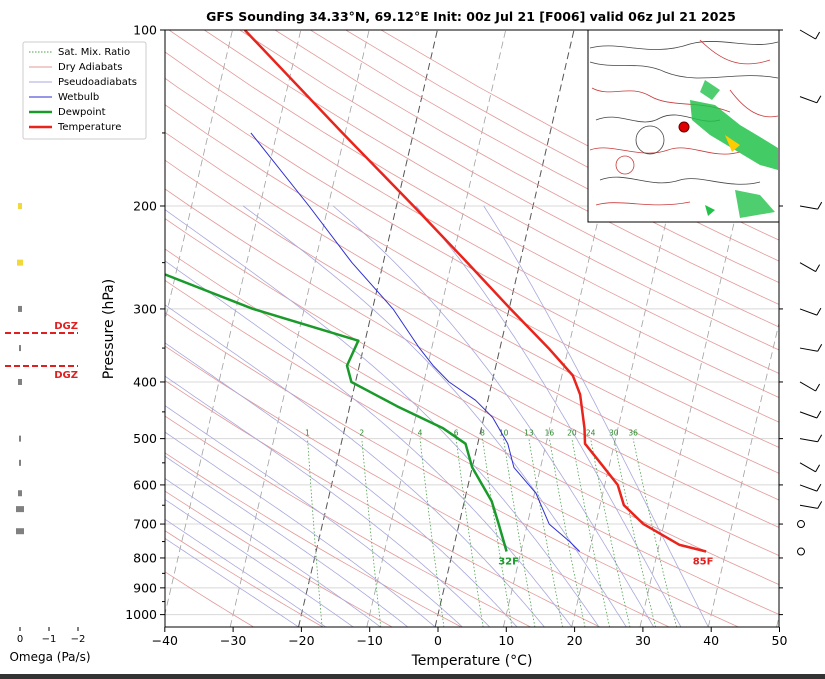 This screenshot has width=825, height=679. I want to click on omega-bars, so click(20, 368).